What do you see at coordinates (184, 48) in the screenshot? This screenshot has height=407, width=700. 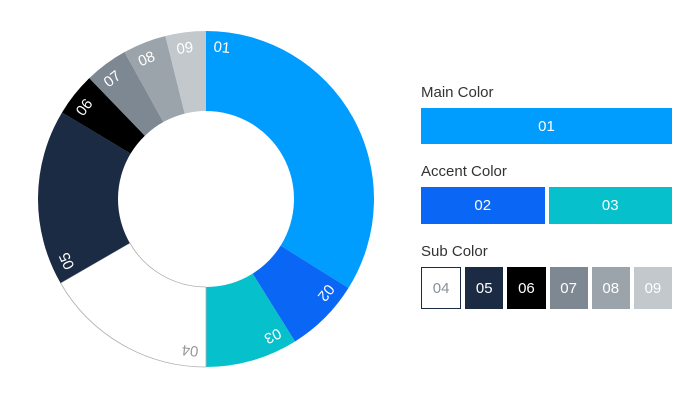 I see `donut-segment-label-09: 09` at bounding box center [184, 48].